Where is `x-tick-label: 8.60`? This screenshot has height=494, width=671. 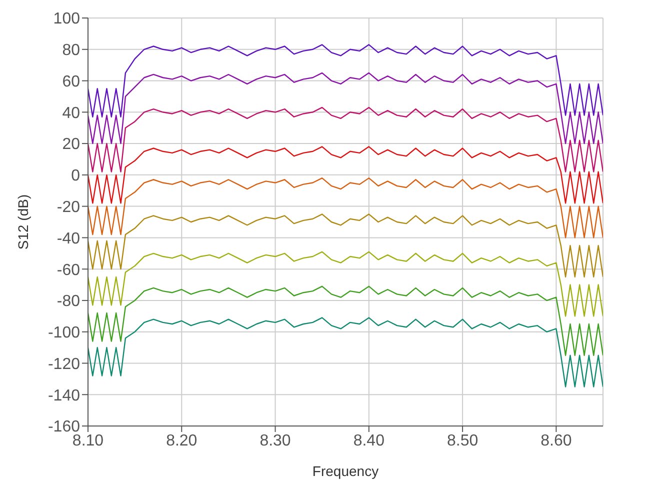
x-tick-label: 8.60 is located at coordinates (556, 441).